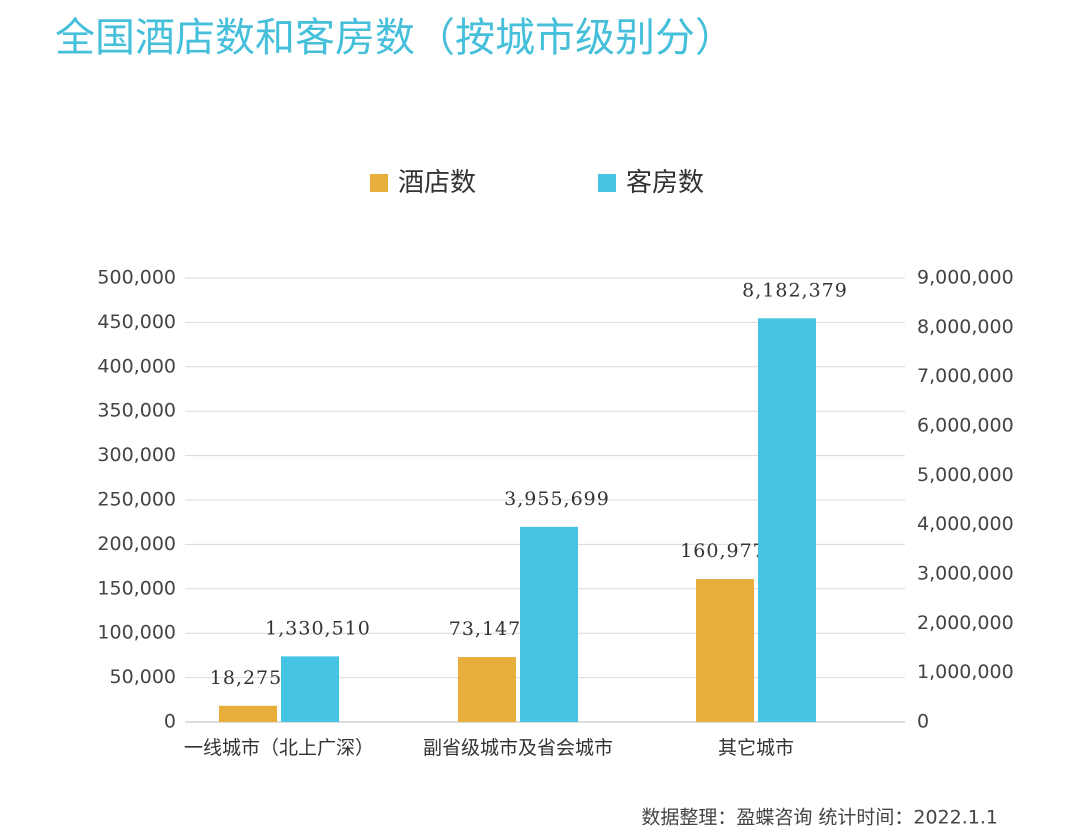 This screenshot has height=835, width=1074. Describe the element at coordinates (665, 183) in the screenshot. I see `legend-label: 客房数` at that location.